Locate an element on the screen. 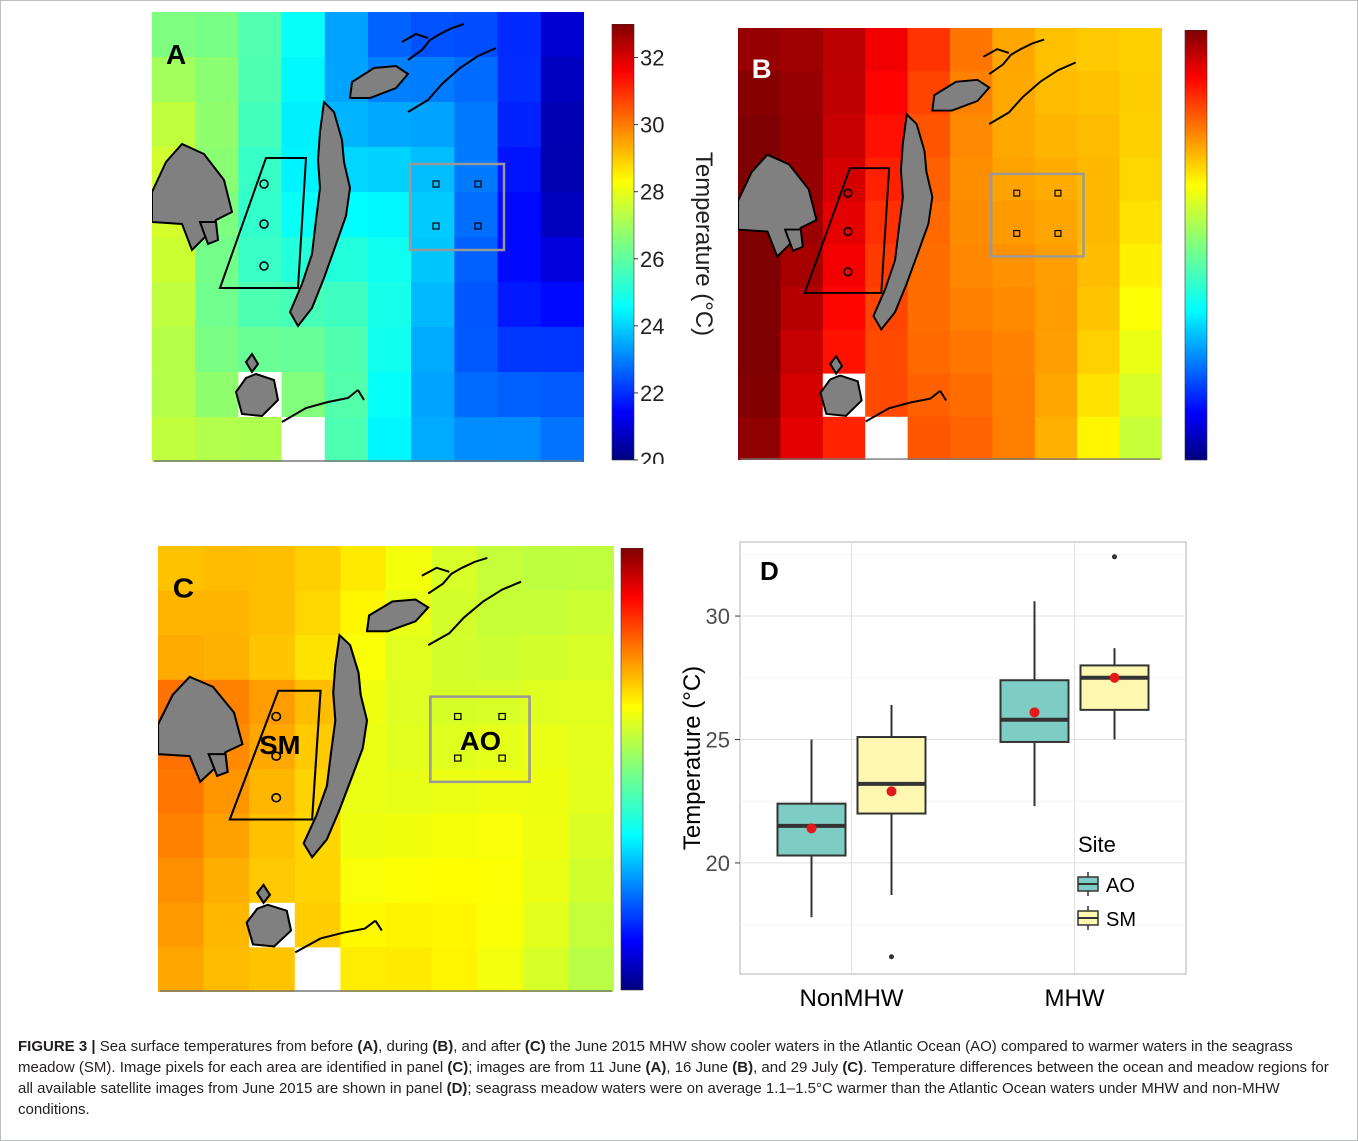 Image resolution: width=1358 pixels, height=1141 pixels. caption-ref: (D) is located at coordinates (457, 1088).